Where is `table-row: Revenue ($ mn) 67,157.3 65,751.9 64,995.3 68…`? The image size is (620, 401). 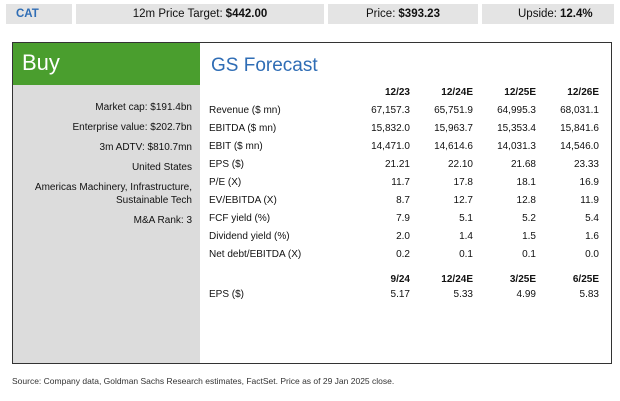 table-row: Revenue ($ mn) 67,157.3 65,751.9 64,995.3 68… is located at coordinates (404, 110).